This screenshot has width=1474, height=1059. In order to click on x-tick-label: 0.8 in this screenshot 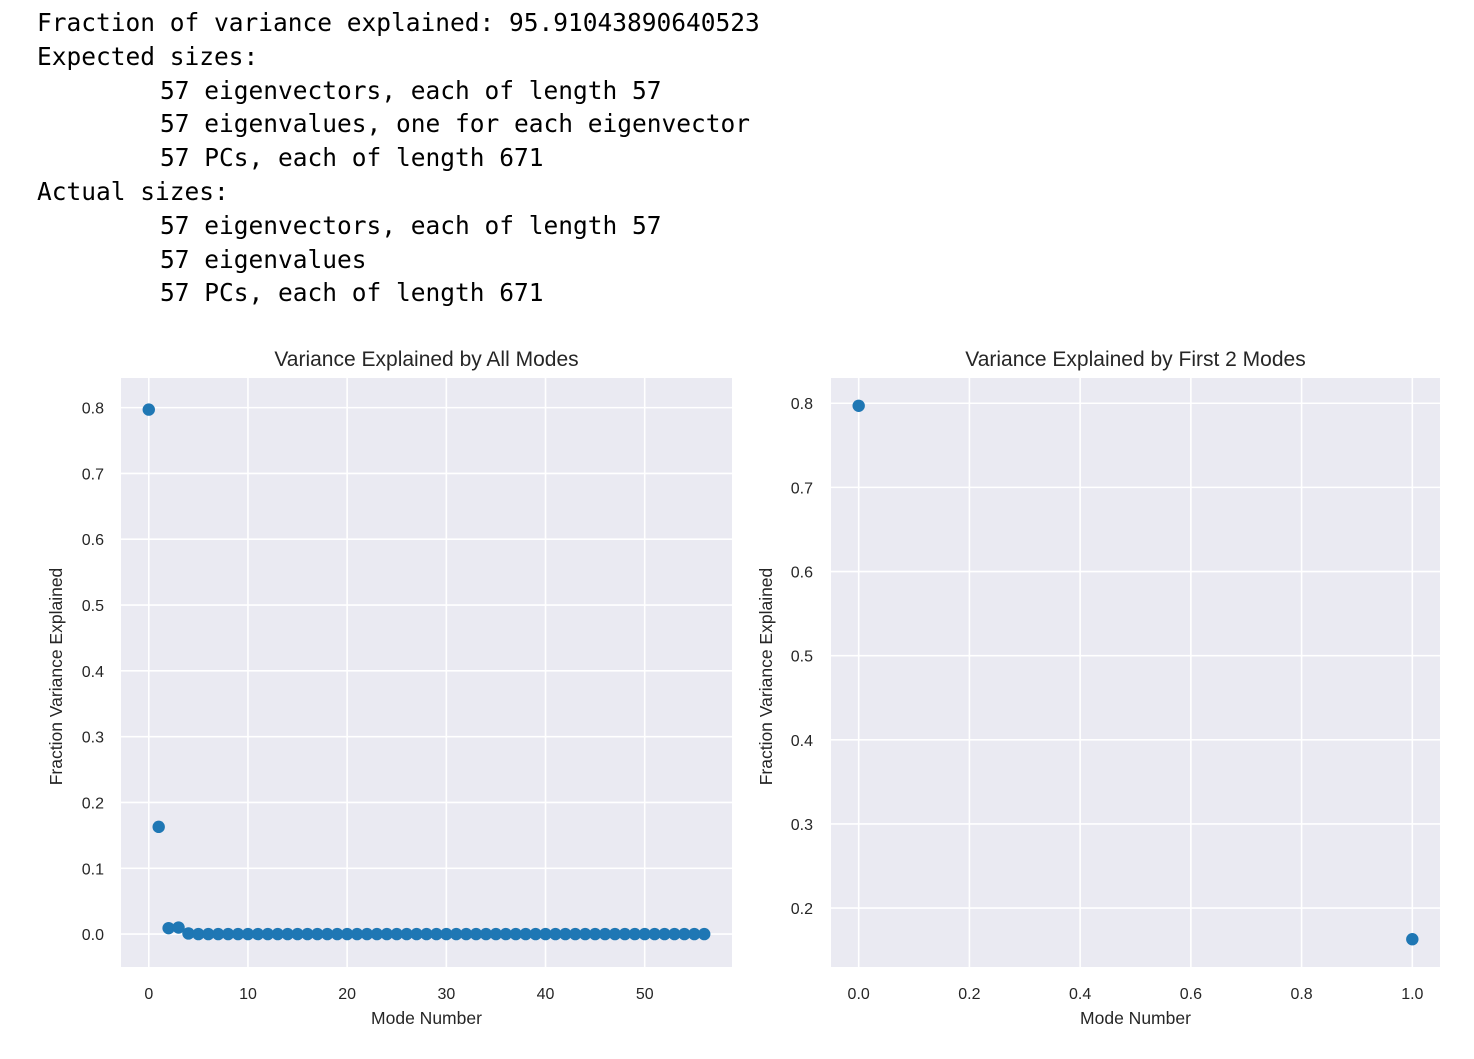, I will do `click(1301, 994)`.